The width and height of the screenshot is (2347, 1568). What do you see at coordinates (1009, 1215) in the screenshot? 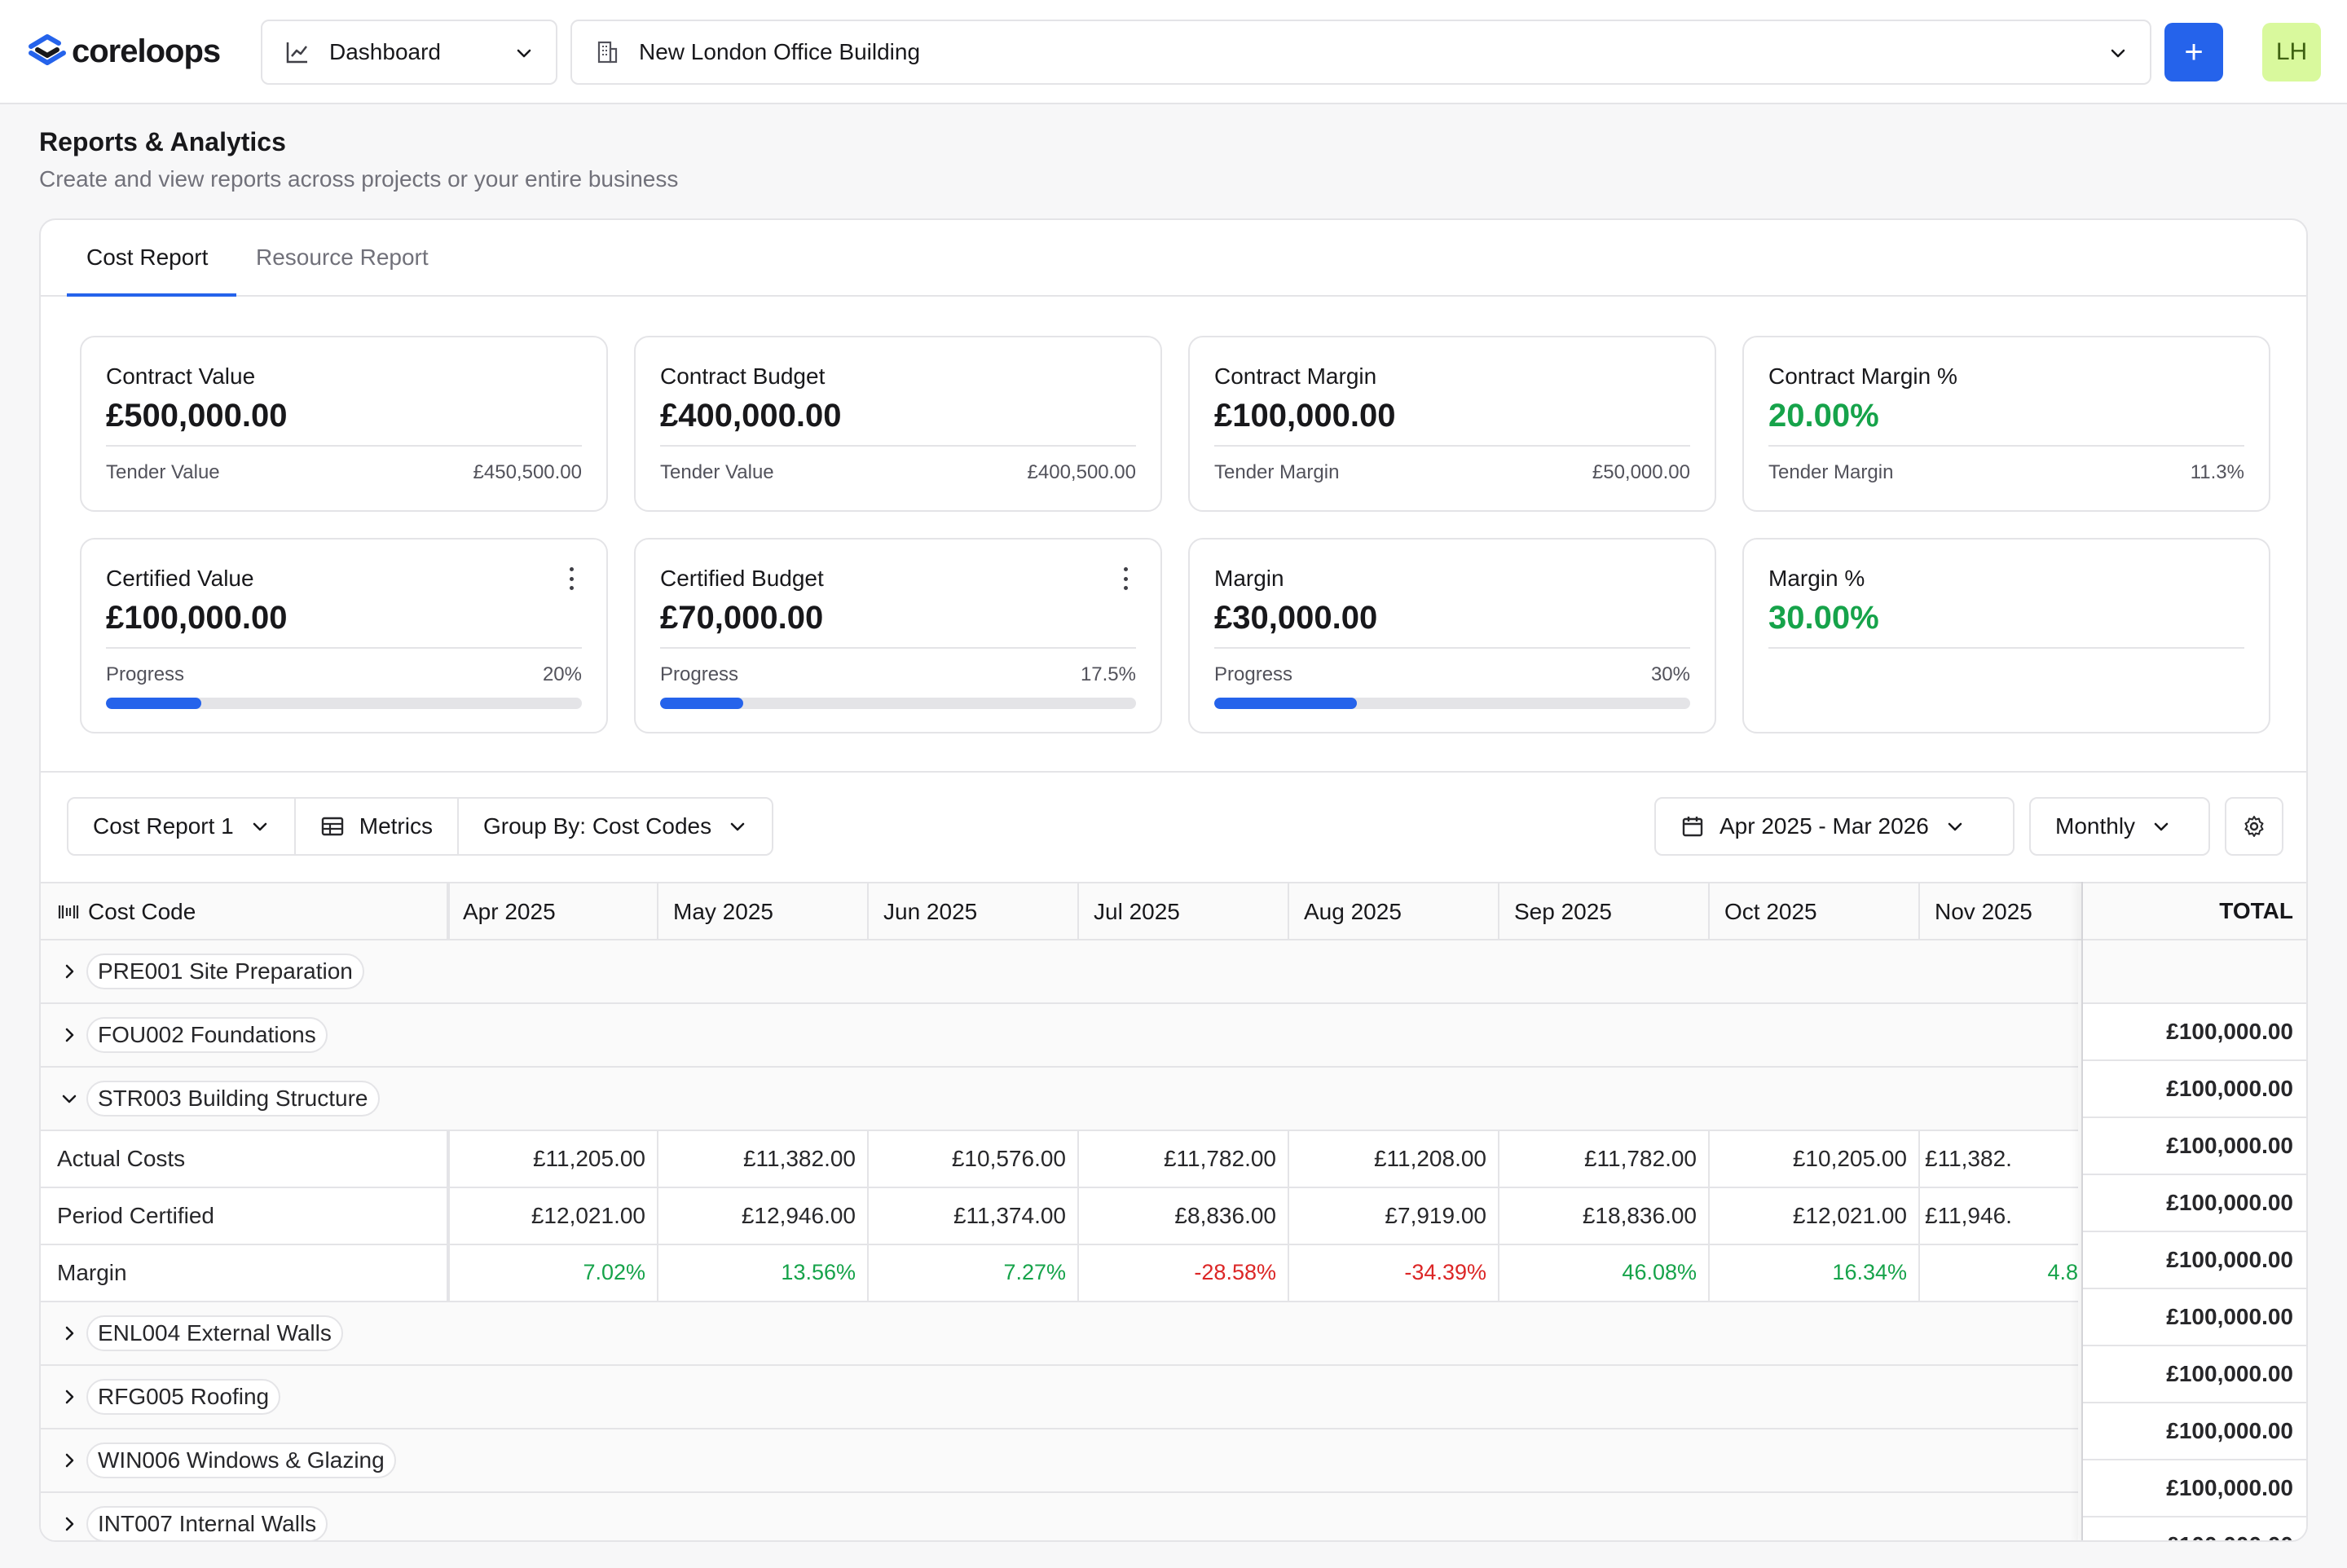
I see `table-cell: £11,374.00` at bounding box center [1009, 1215].